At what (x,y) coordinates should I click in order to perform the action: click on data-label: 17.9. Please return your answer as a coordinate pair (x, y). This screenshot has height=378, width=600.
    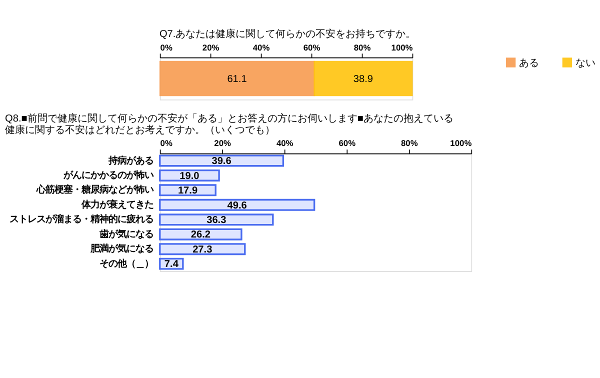
    Looking at the image, I should click on (188, 191).